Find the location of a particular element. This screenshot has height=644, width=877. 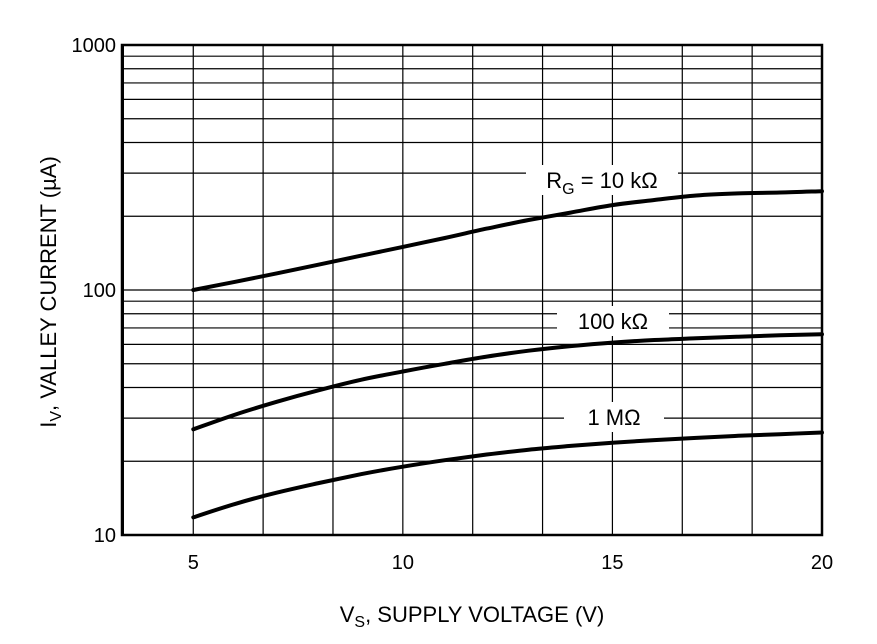

x-axis-label-rest: , SUPPLY VOLTAGE (V) is located at coordinates (484, 614).